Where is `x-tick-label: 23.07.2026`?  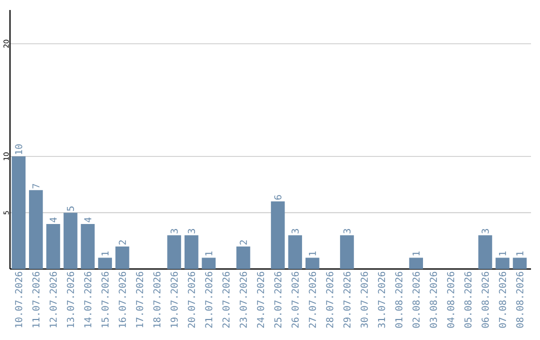
x-tick-label: 23.07.2026 is located at coordinates (243, 300).